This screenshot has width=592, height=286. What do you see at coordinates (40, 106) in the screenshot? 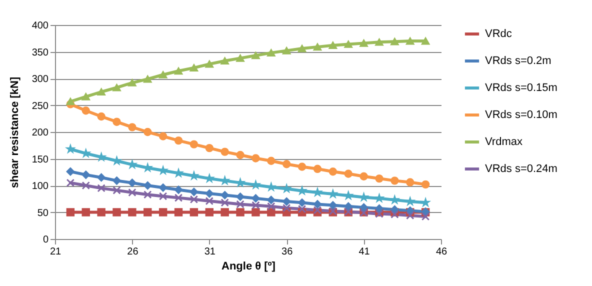
I see `y-tick-label: 250` at bounding box center [40, 106].